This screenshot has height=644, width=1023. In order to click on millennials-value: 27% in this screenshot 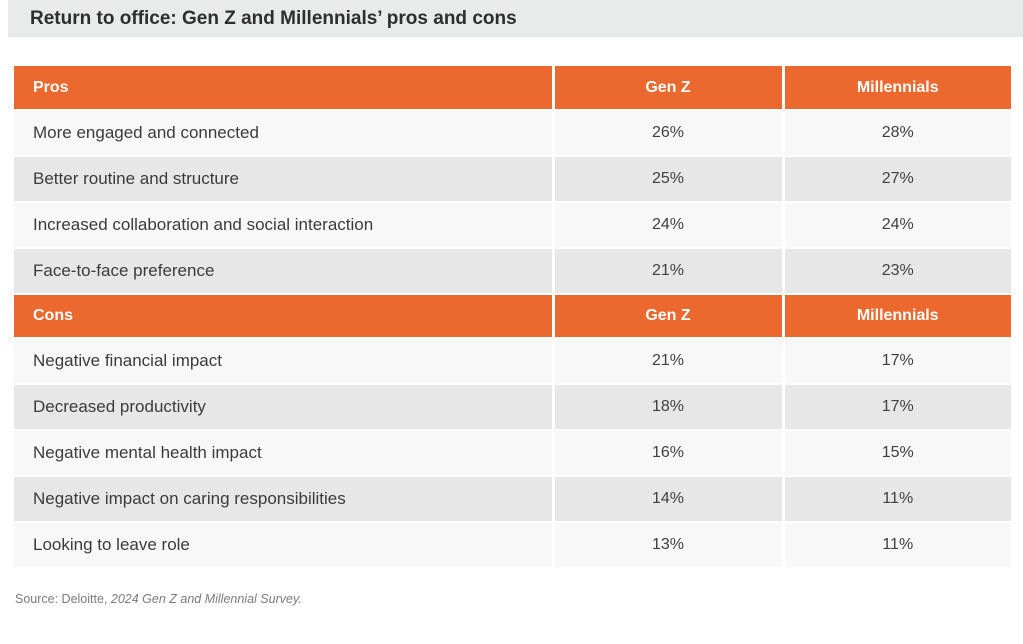, I will do `click(897, 179)`.